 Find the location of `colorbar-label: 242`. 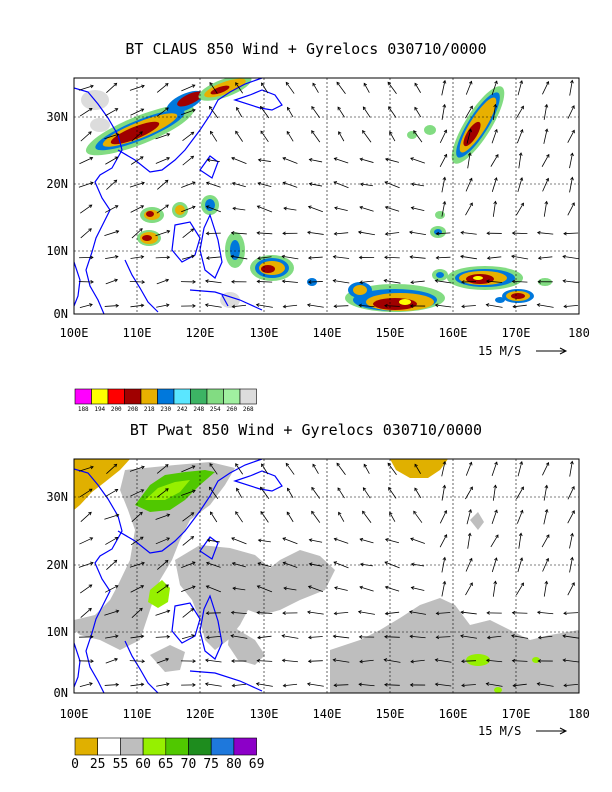

colorbar-label: 242 is located at coordinates (182, 409).